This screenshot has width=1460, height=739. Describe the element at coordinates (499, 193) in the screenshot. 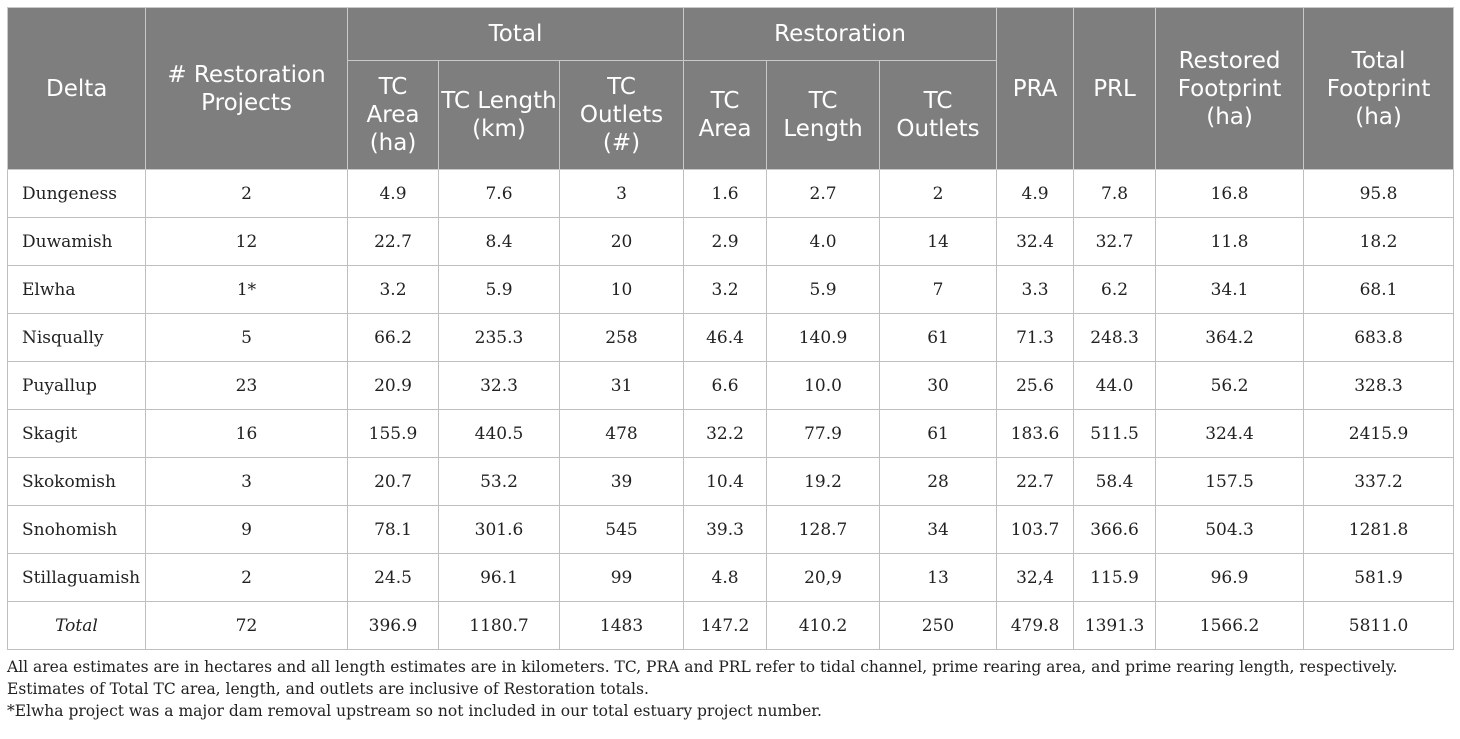

I see `cell-total-tc-length: 7.6` at that location.